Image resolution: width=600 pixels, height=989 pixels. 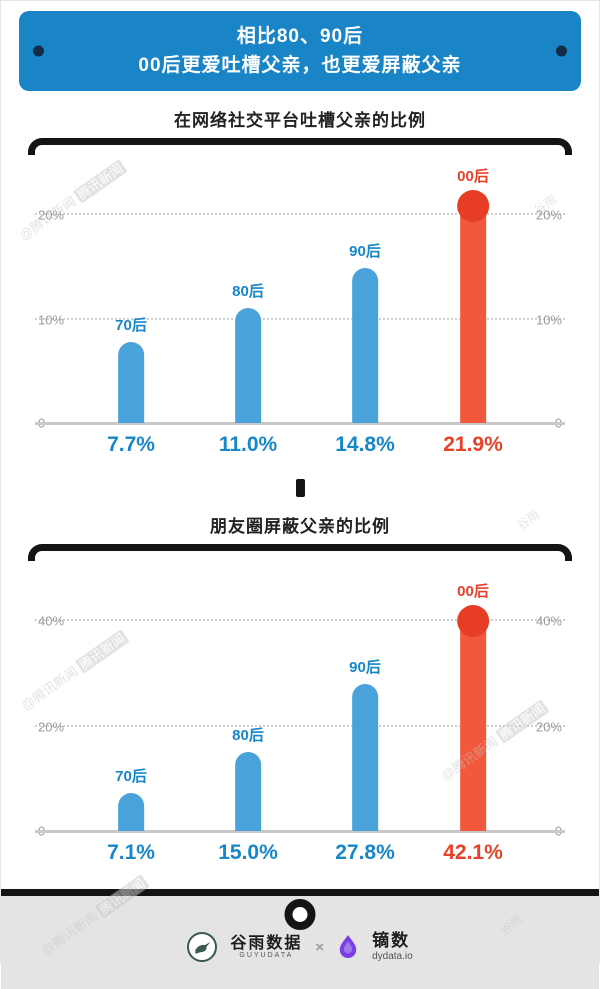 I want to click on bar-group: 70后 7.7%, so click(x=131, y=385).